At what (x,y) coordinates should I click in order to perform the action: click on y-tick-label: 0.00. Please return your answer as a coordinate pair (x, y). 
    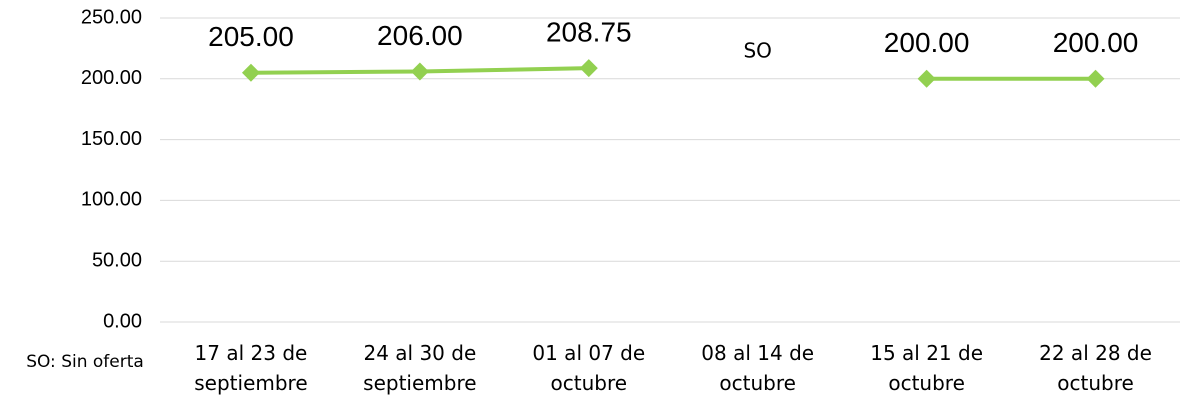
    Looking at the image, I should click on (122, 321).